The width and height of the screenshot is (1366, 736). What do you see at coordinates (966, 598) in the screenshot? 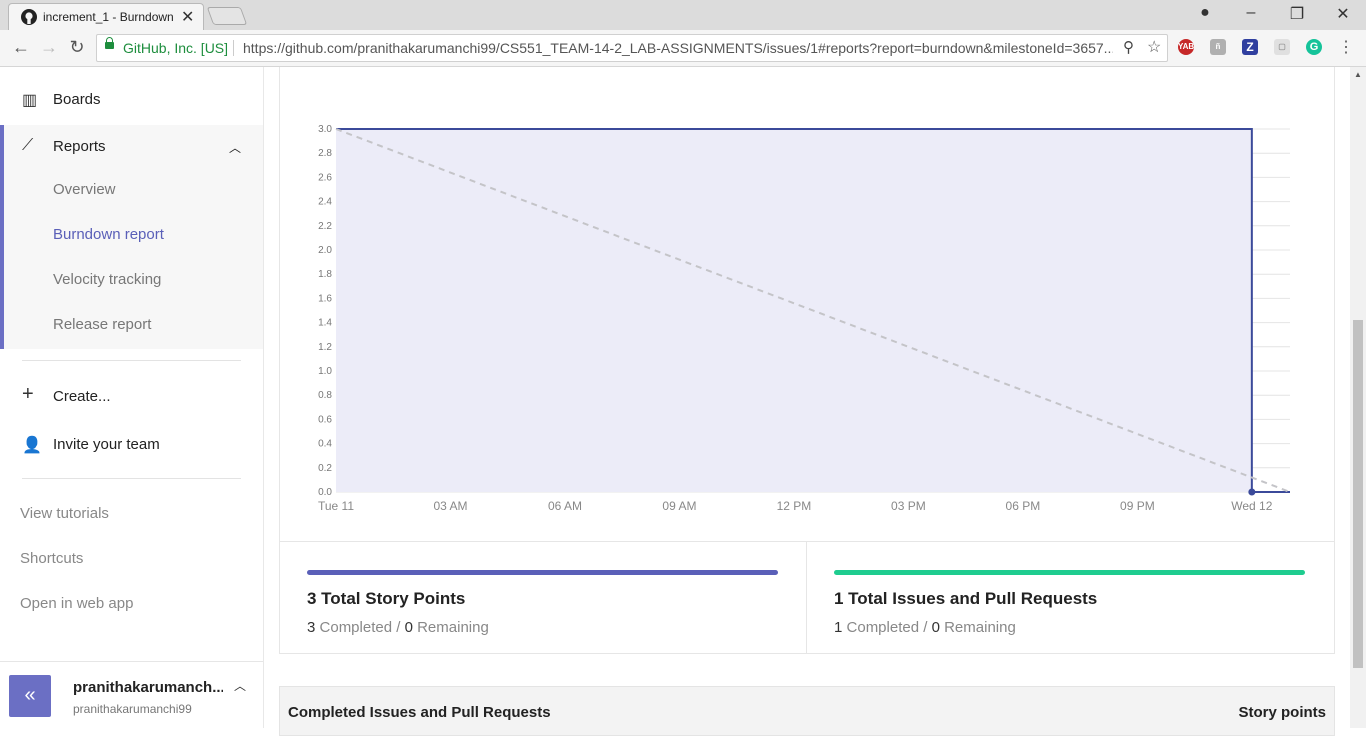
I see `issues-total: 1 Total Issues and Pull Requests` at bounding box center [966, 598].